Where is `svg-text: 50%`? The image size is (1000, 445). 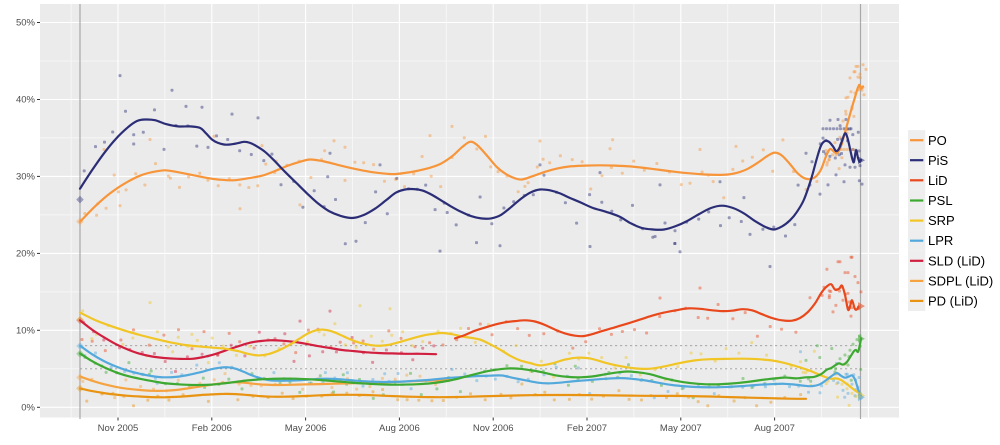 svg-text: 50% is located at coordinates (26, 23).